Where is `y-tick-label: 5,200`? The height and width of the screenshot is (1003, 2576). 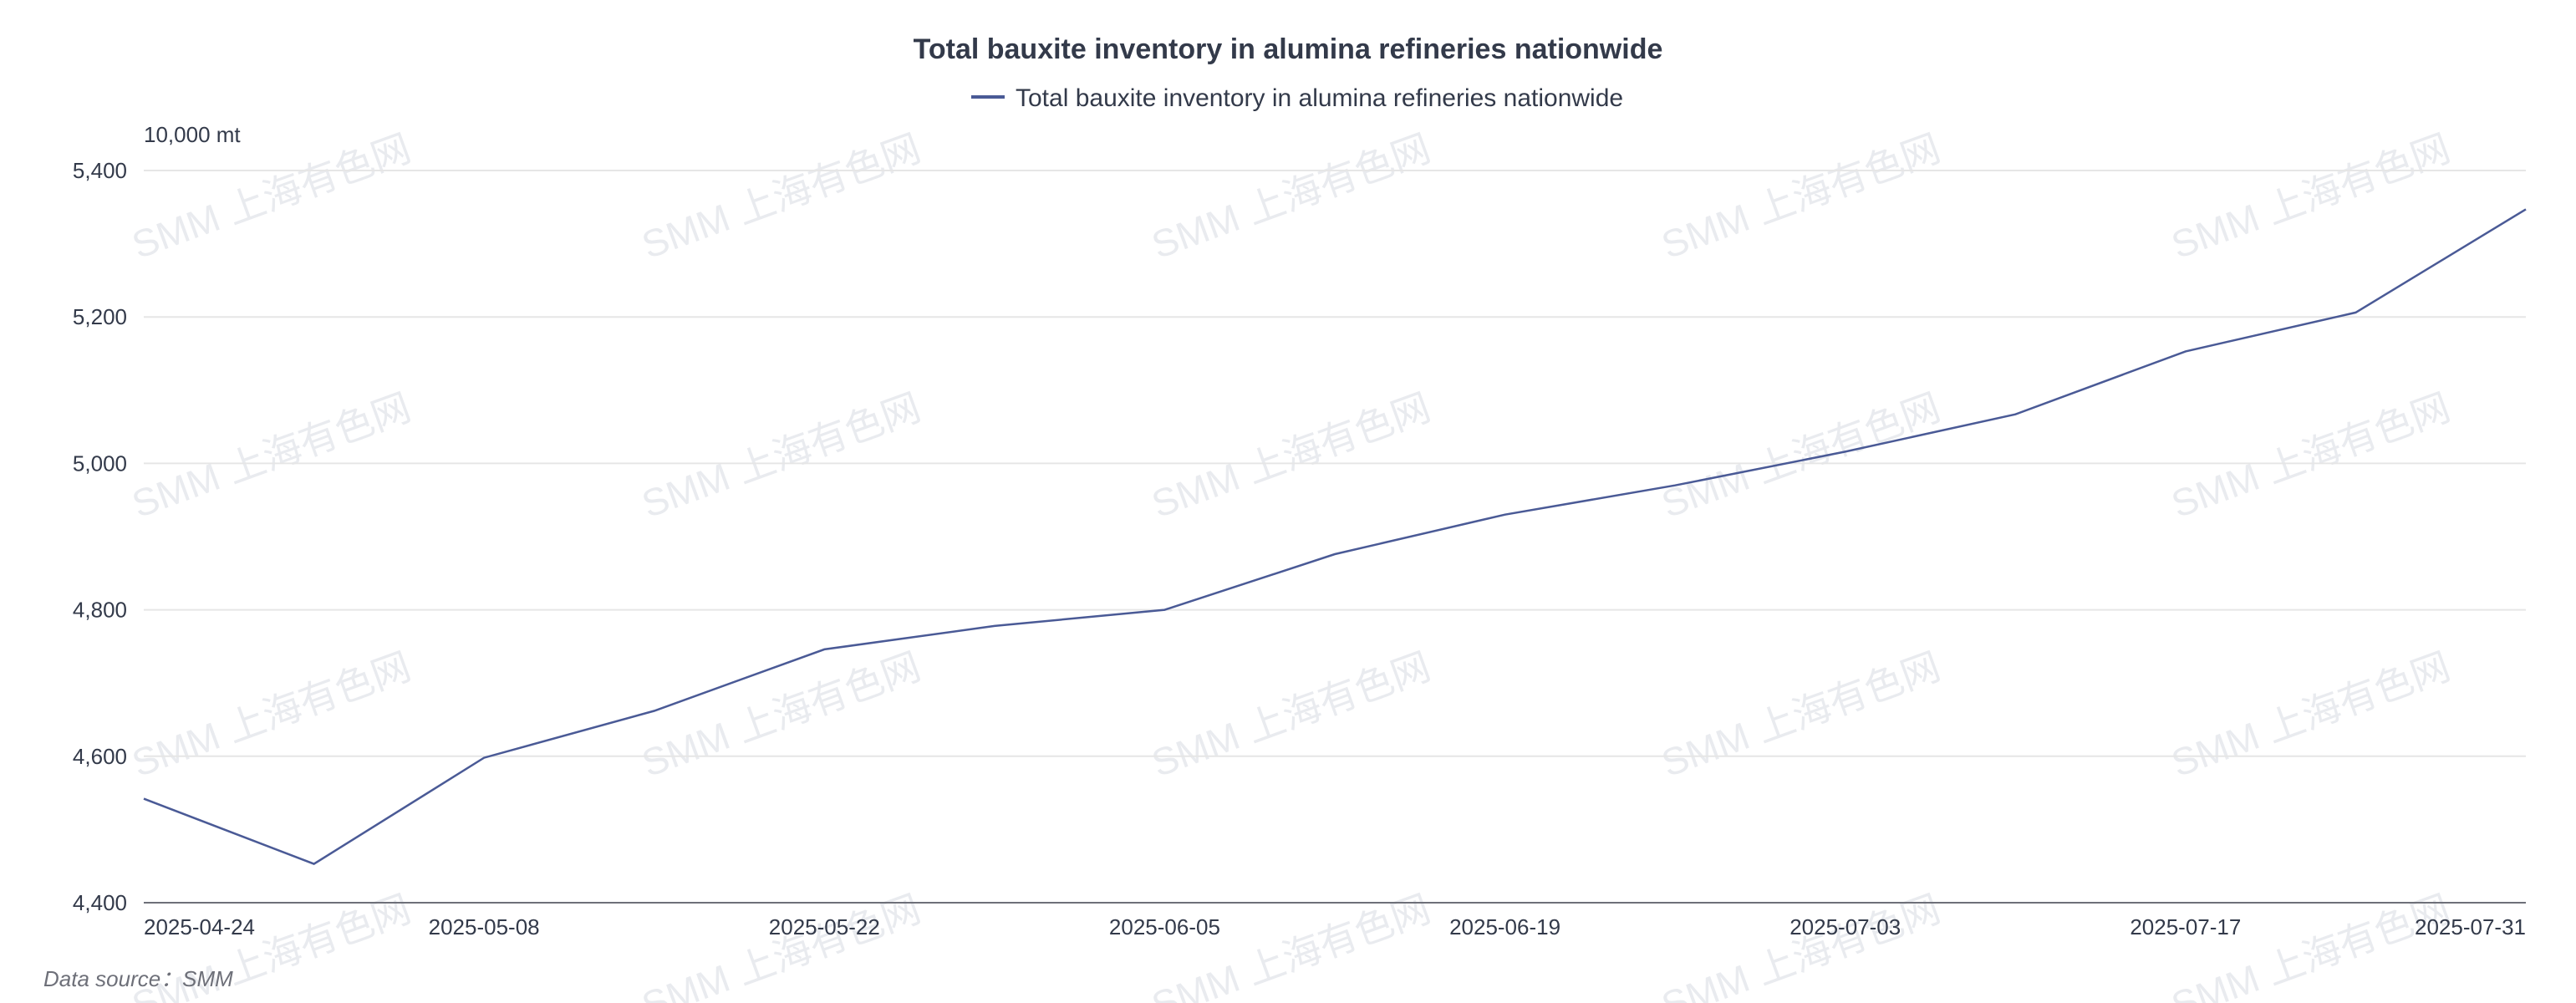
y-tick-label: 5,200 is located at coordinates (100, 316).